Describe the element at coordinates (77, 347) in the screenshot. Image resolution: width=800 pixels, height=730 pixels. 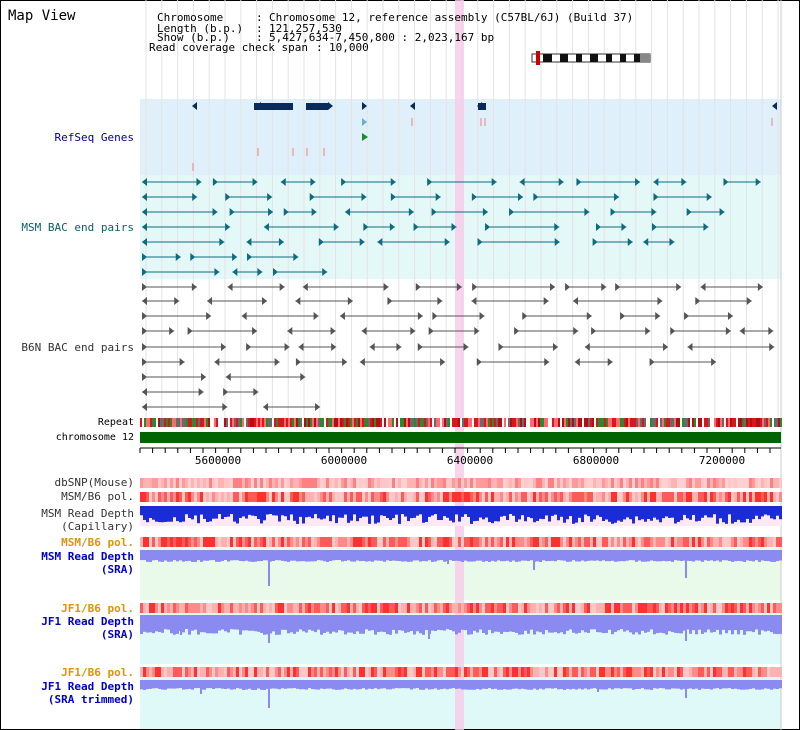
I see `track-label-b6n-bac: B6N BAC end pairs` at that location.